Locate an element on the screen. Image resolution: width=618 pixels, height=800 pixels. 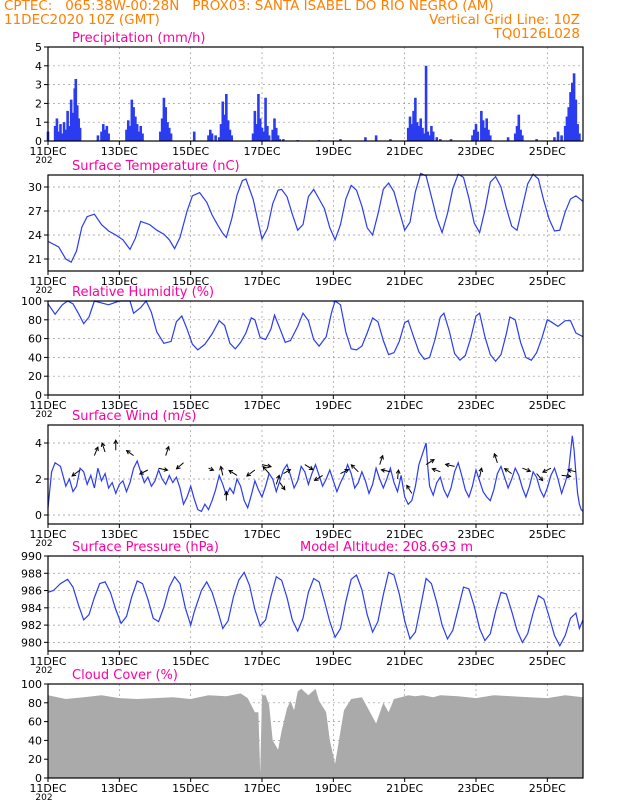
y-tick-label: 100 is located at coordinates (31, 684).